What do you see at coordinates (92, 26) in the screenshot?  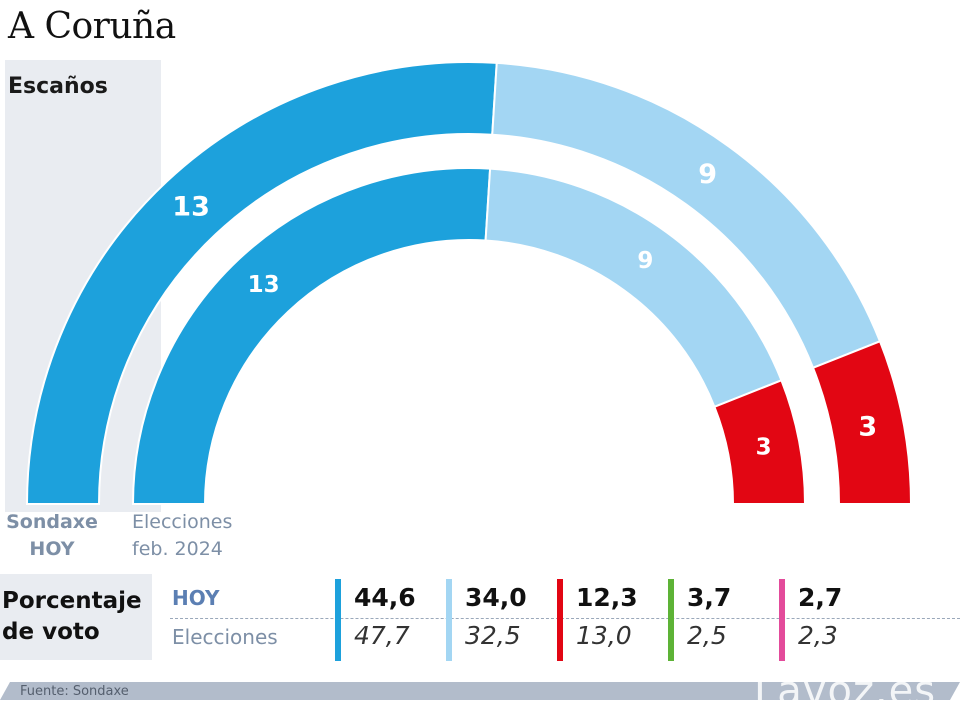 I see `page-title: A Coruña` at bounding box center [92, 26].